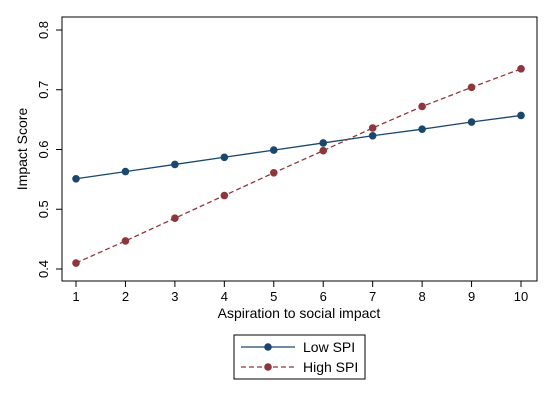 The image size is (550, 409). Describe the element at coordinates (299, 313) in the screenshot. I see `x-axis-title: Aspiration to social impact` at that location.